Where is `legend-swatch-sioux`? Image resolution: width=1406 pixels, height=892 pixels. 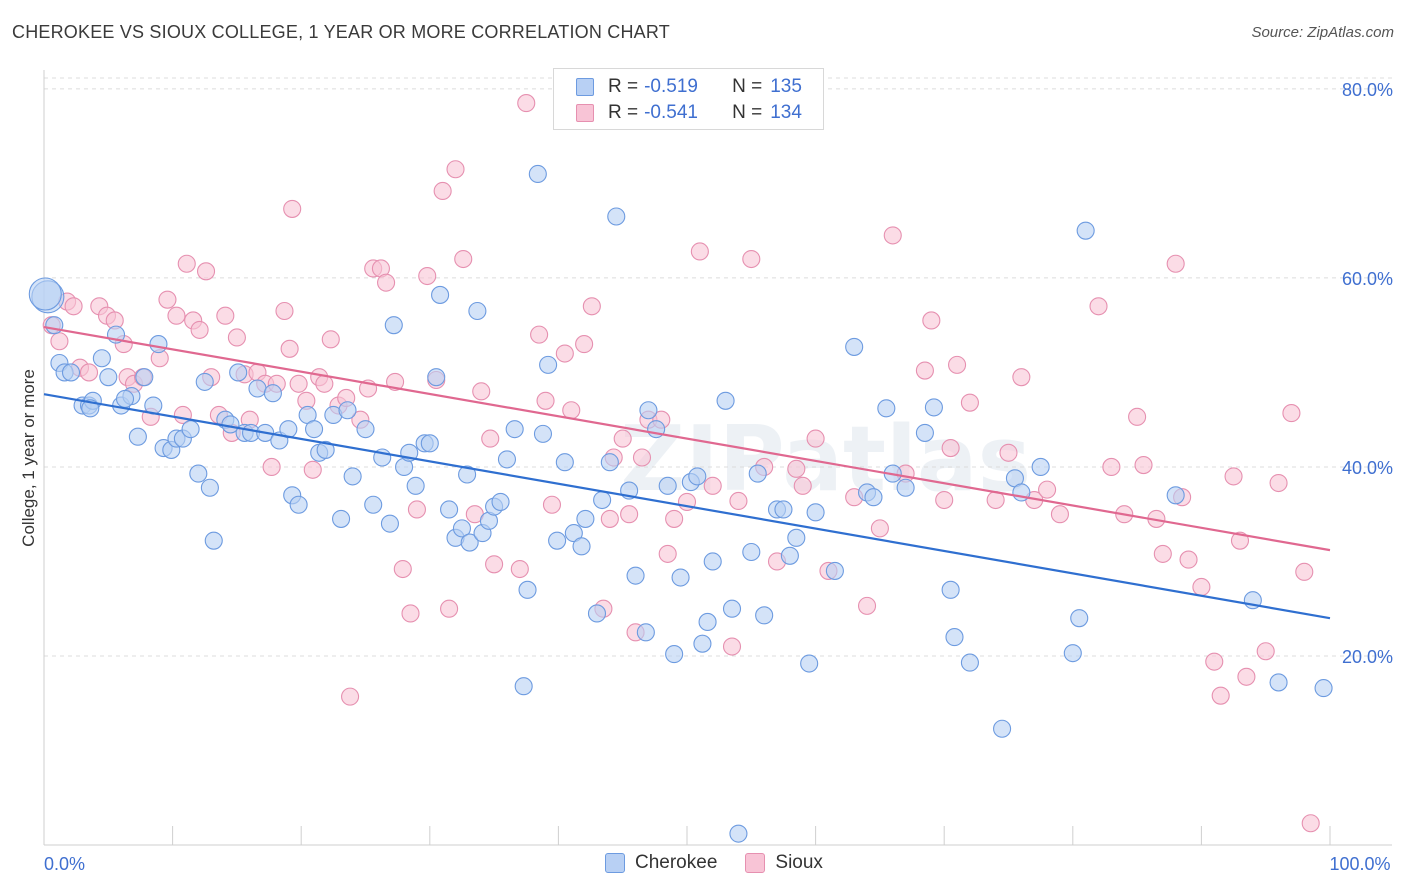 legend-swatch-sioux is located at coordinates (585, 113).